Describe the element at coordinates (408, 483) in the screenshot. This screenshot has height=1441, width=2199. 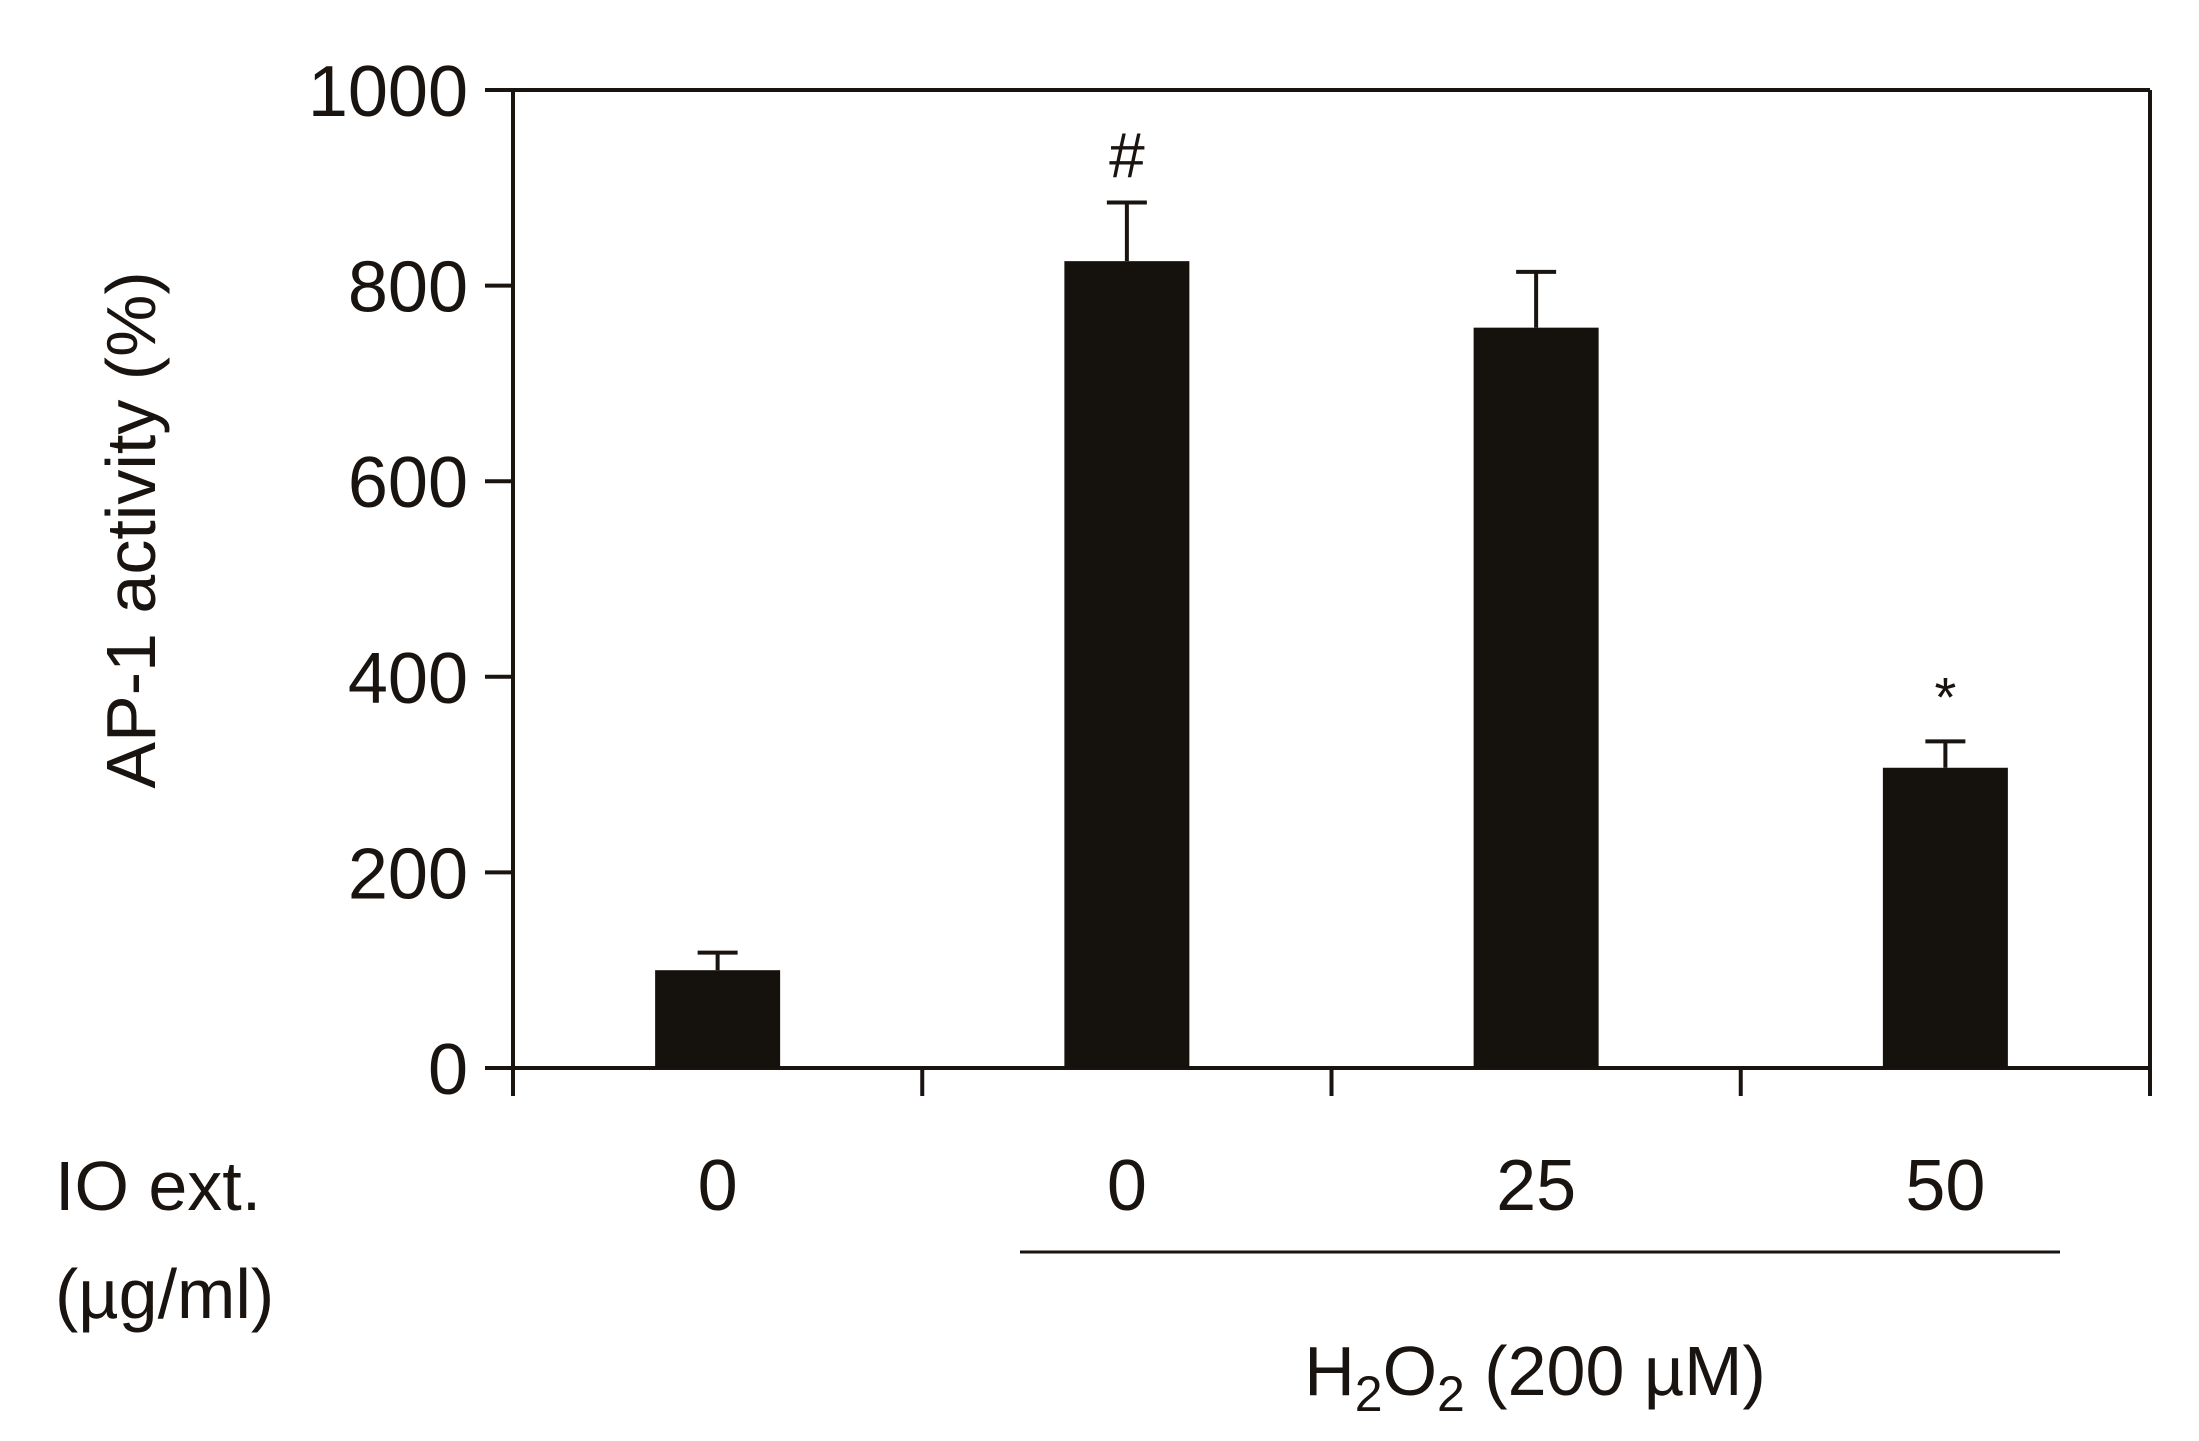
I see `y-tick-label: 600` at that location.